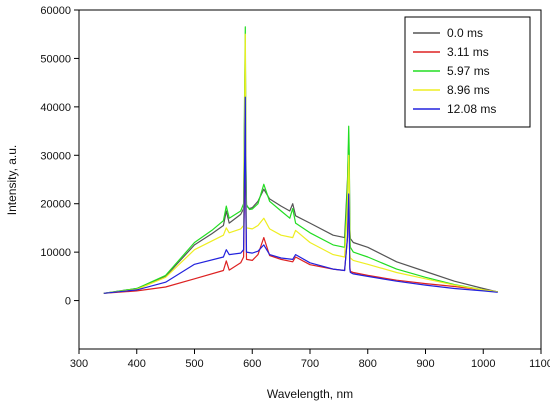 This screenshot has width=550, height=406. I want to click on x-tick-label: 800, so click(368, 364).